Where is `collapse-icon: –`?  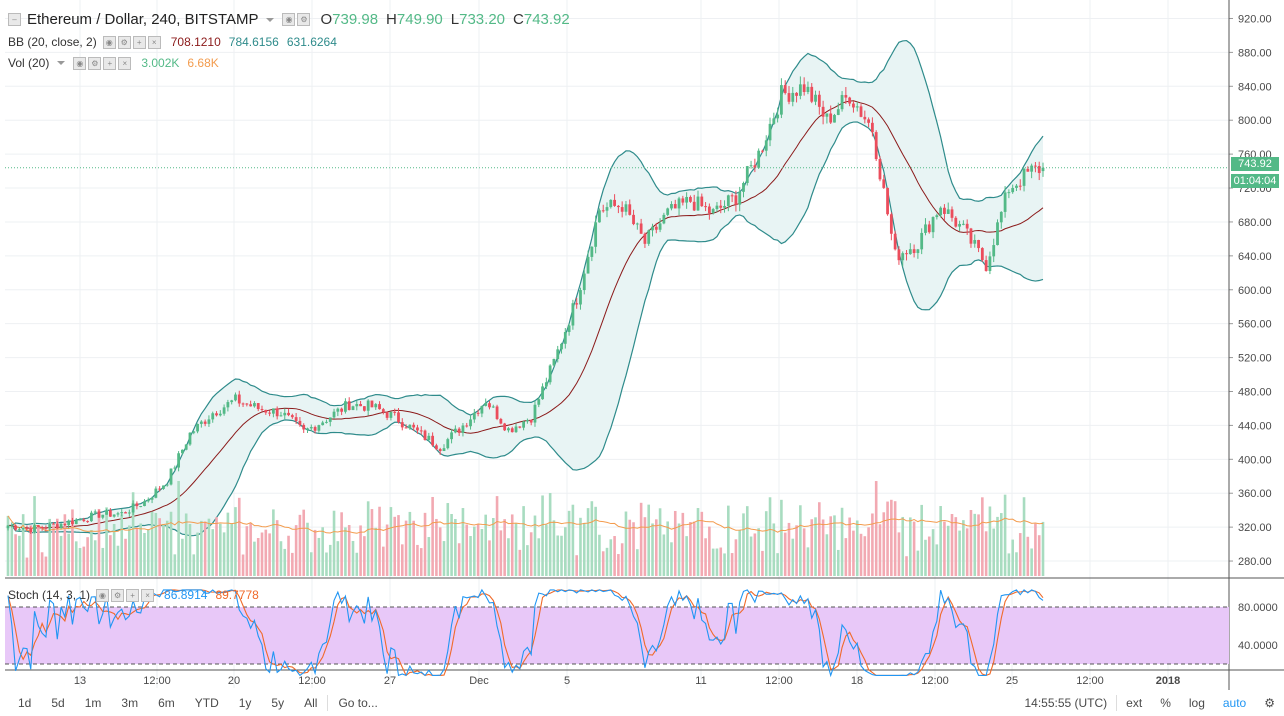 collapse-icon: – is located at coordinates (14, 19).